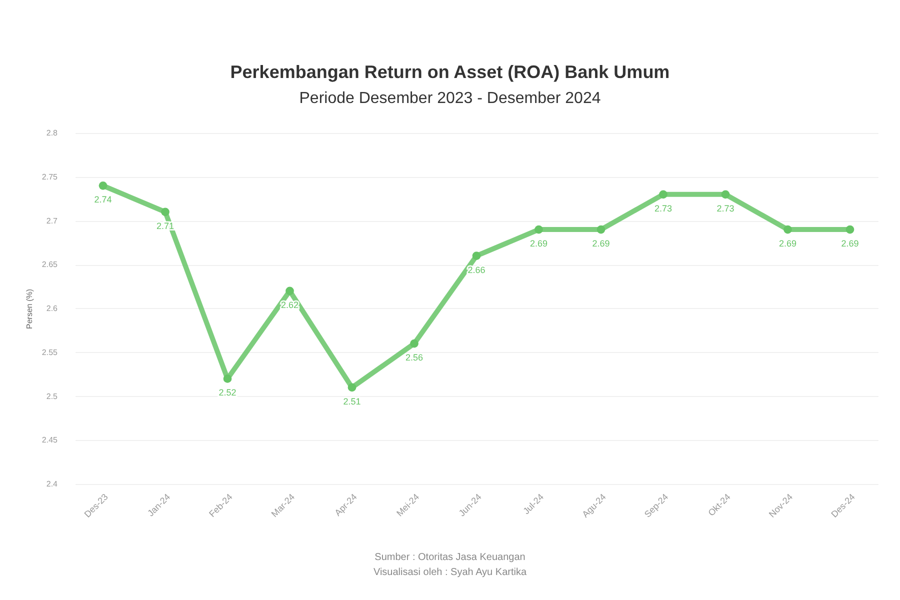  I want to click on y-tick-label: 2.6, so click(52, 308).